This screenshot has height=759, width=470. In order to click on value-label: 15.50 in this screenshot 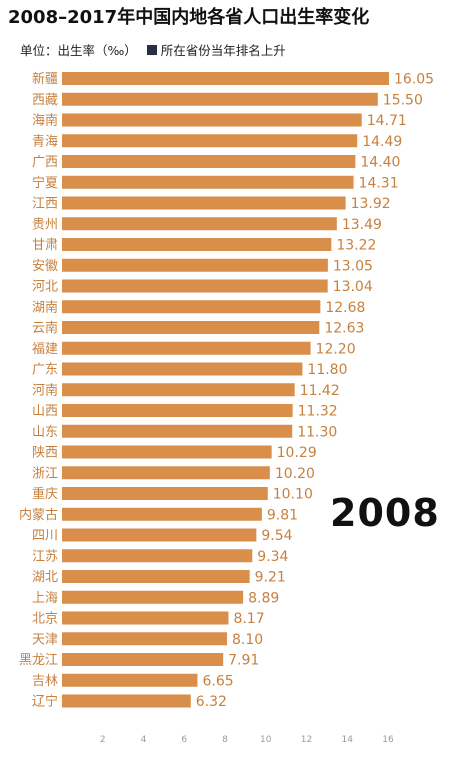, I will do `click(403, 100)`.